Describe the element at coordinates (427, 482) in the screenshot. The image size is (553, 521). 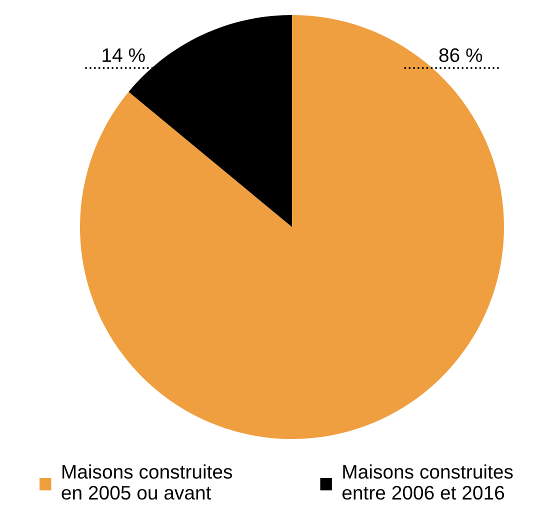
I see `legend-label: Maisons construites entre 2006 et 2016` at that location.